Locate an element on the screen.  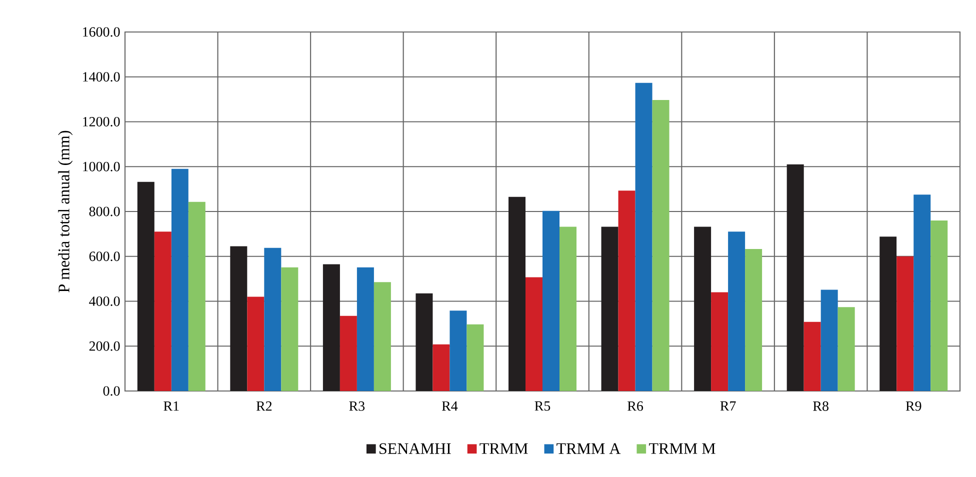
x-tick-label: R1 is located at coordinates (171, 406).